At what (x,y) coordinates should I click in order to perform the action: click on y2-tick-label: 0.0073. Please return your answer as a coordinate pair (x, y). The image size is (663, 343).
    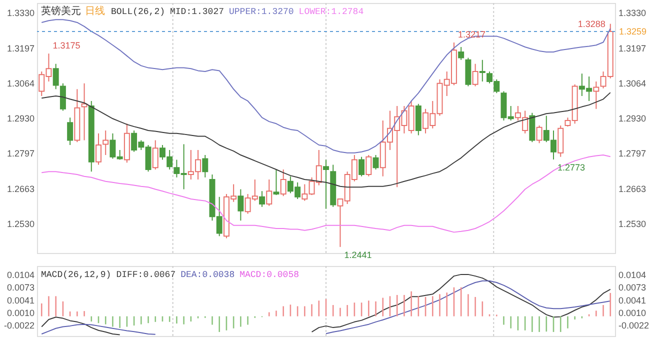
    Looking at the image, I should click on (632, 287).